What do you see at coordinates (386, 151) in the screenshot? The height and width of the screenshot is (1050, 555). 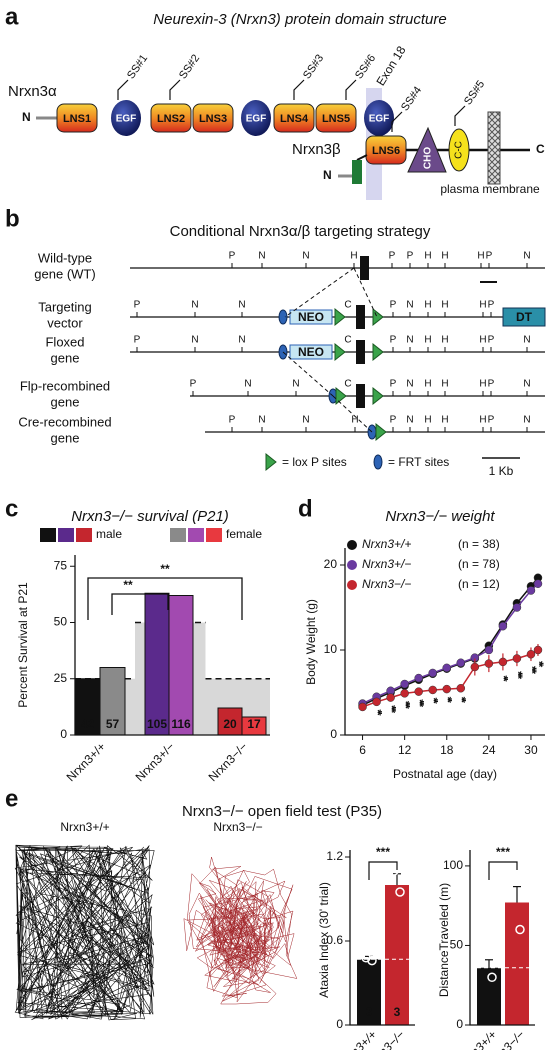 I see `domain-label: LNS6` at bounding box center [386, 151].